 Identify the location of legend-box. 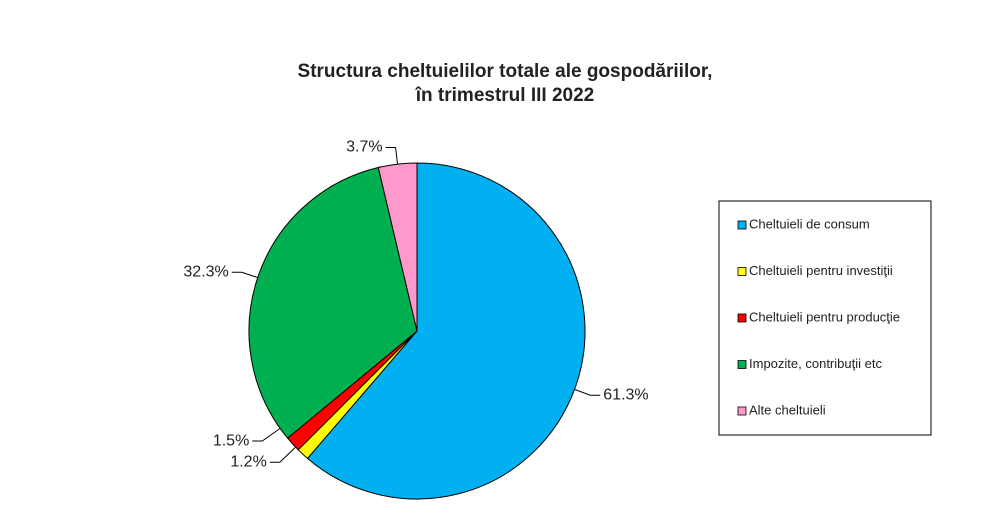
(825, 318).